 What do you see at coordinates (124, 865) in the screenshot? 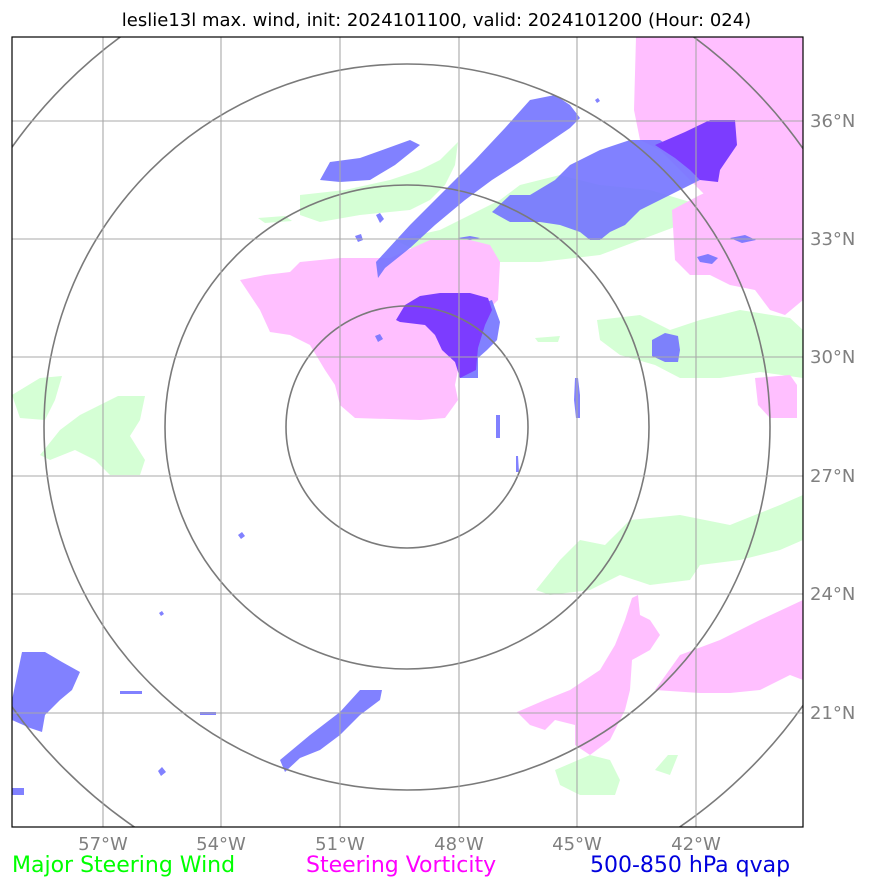
I see `legend-steering-wind: Major Steering Wind` at bounding box center [124, 865].